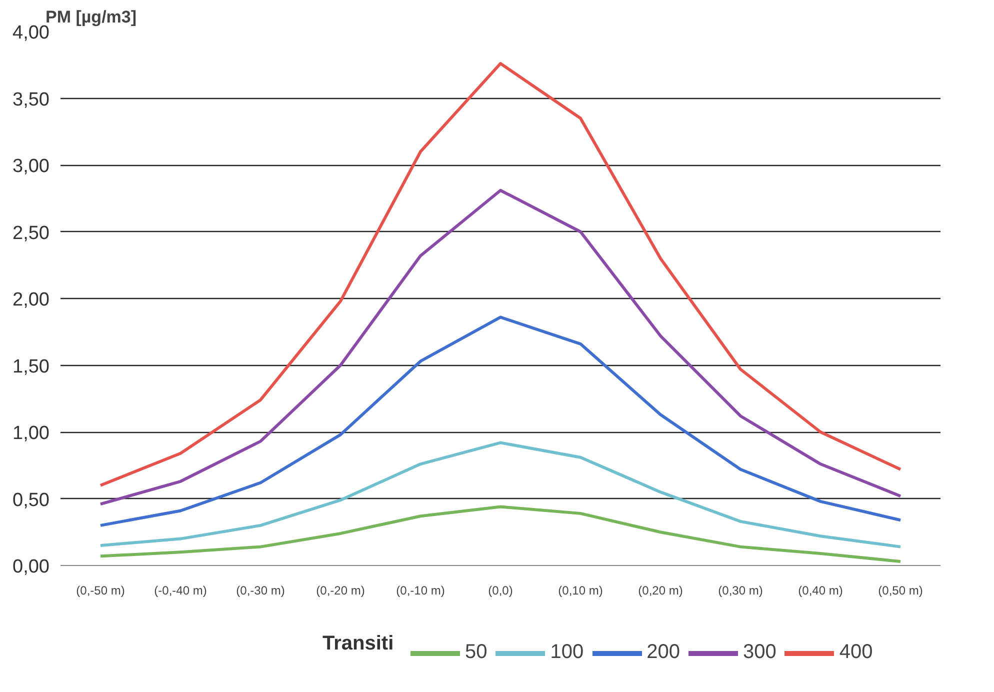 The image size is (994, 692). What do you see at coordinates (260, 591) in the screenshot?
I see `x-tick-label: (0,-30 m)` at bounding box center [260, 591].